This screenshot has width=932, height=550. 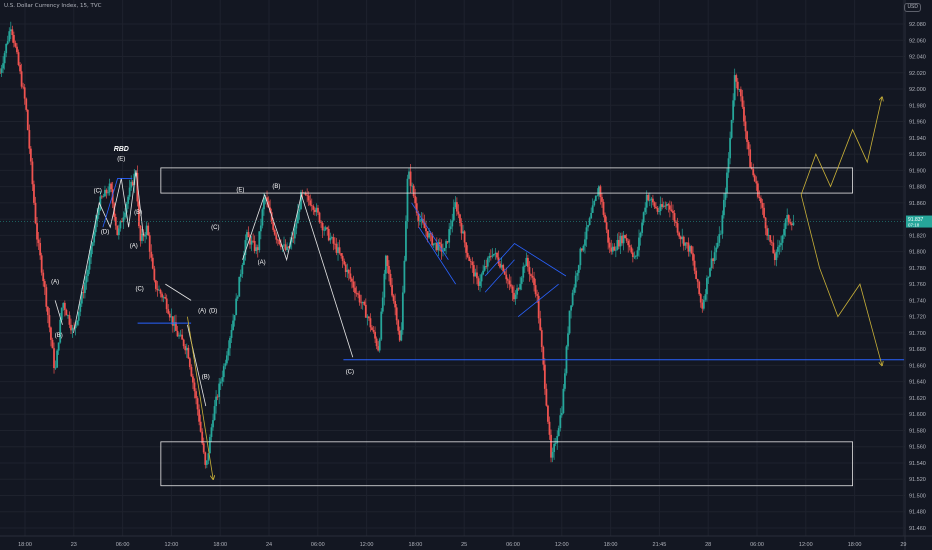 I want to click on y-tick-label: 91.980, so click(x=917, y=106).